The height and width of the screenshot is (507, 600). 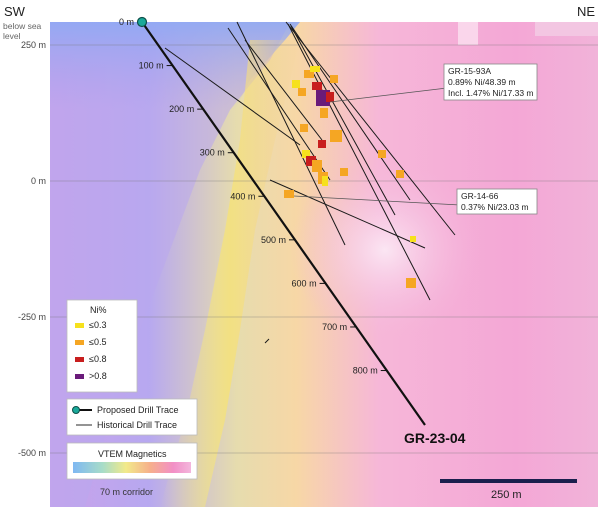 What do you see at coordinates (495, 207) in the screenshot?
I see `callout-line-2: 0.37% Ni/23.03 m` at bounding box center [495, 207].